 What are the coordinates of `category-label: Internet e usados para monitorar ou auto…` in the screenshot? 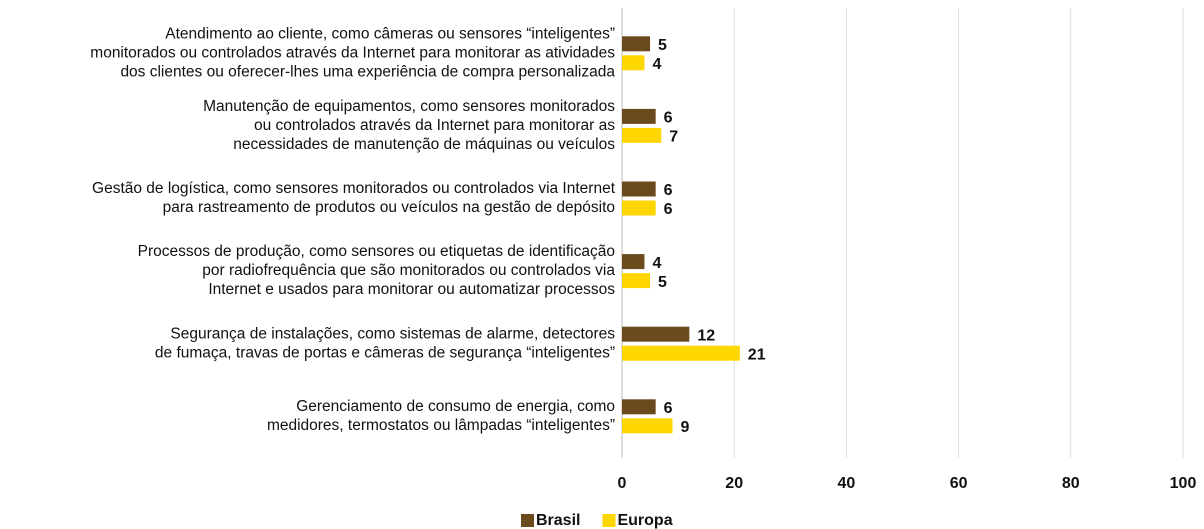 It's located at (411, 289).